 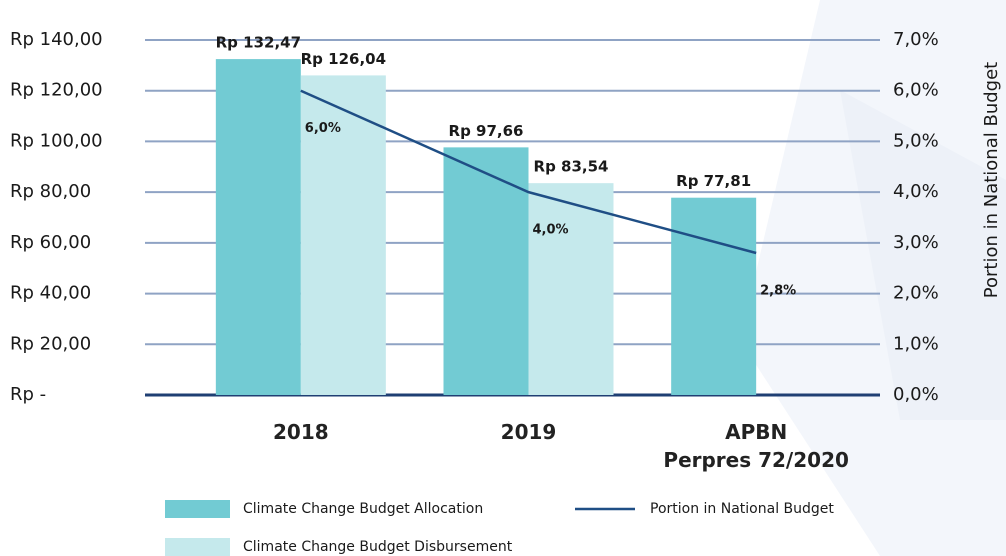 What do you see at coordinates (916, 140) in the screenshot?
I see `y2-tick-label: 5,0%` at bounding box center [916, 140].